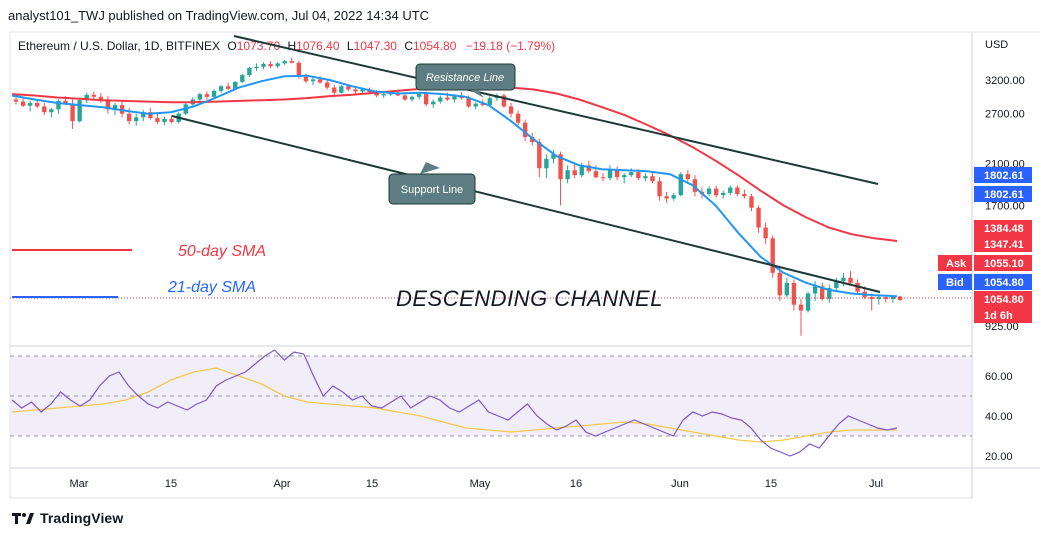 The width and height of the screenshot is (1049, 536). I want to click on svg-text: 21-day SMA, so click(211, 287).